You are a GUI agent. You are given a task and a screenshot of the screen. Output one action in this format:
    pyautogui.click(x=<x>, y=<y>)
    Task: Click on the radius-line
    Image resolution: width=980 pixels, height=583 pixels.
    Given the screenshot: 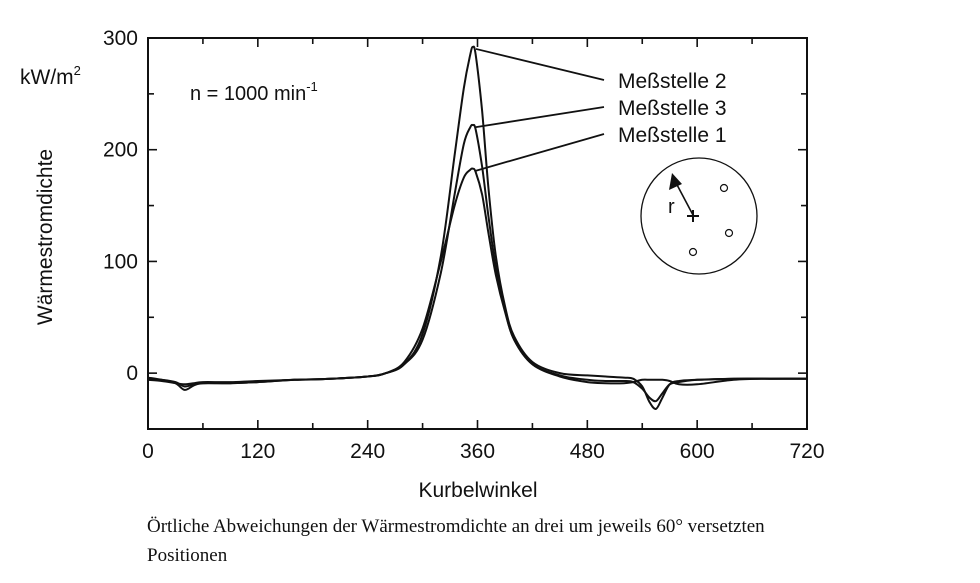 What is the action you would take?
    pyautogui.click(x=684, y=198)
    